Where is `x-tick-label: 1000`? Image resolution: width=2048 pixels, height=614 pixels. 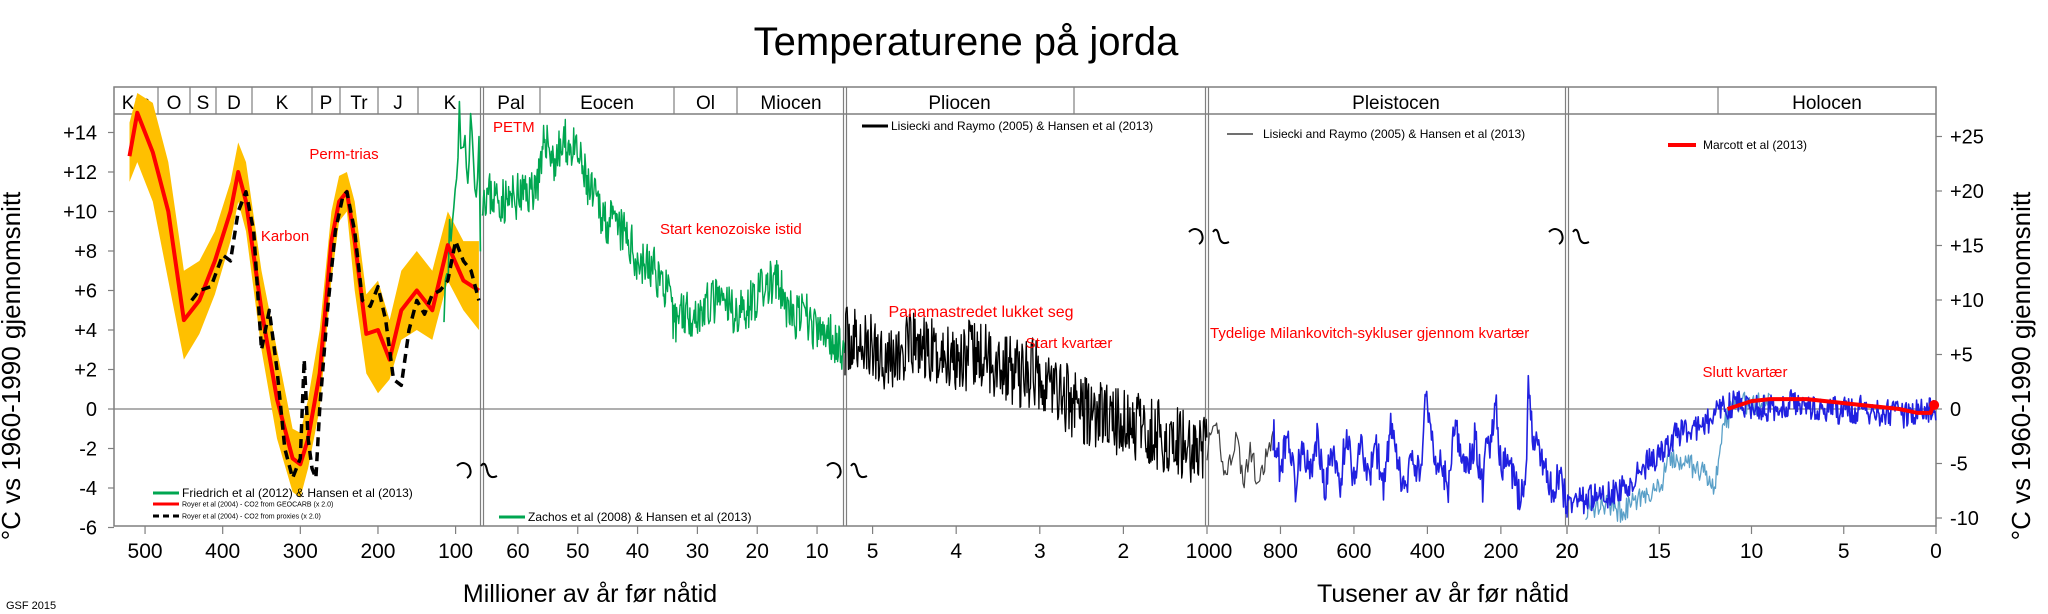
x-tick-label: 1000 is located at coordinates (1209, 551).